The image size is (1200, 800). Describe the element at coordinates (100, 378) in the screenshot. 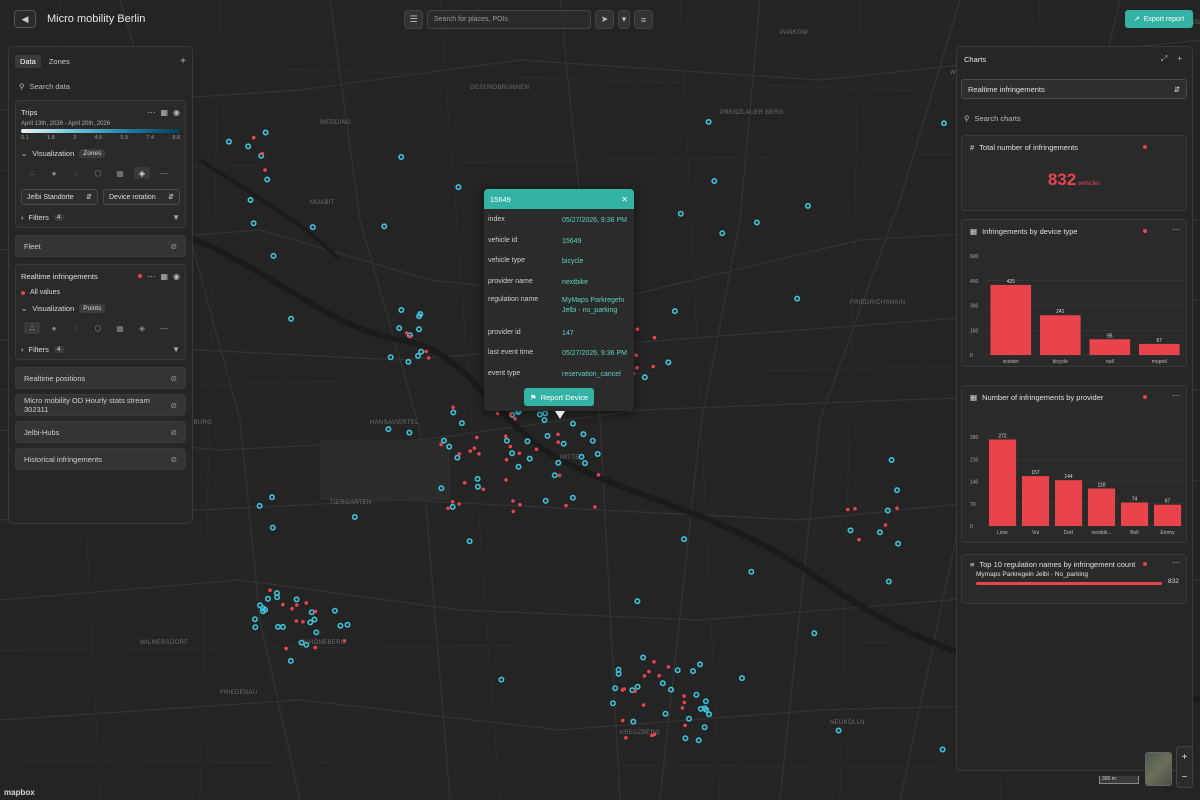

I see `realtime-positions-layer: Realtime positions ⊘` at that location.